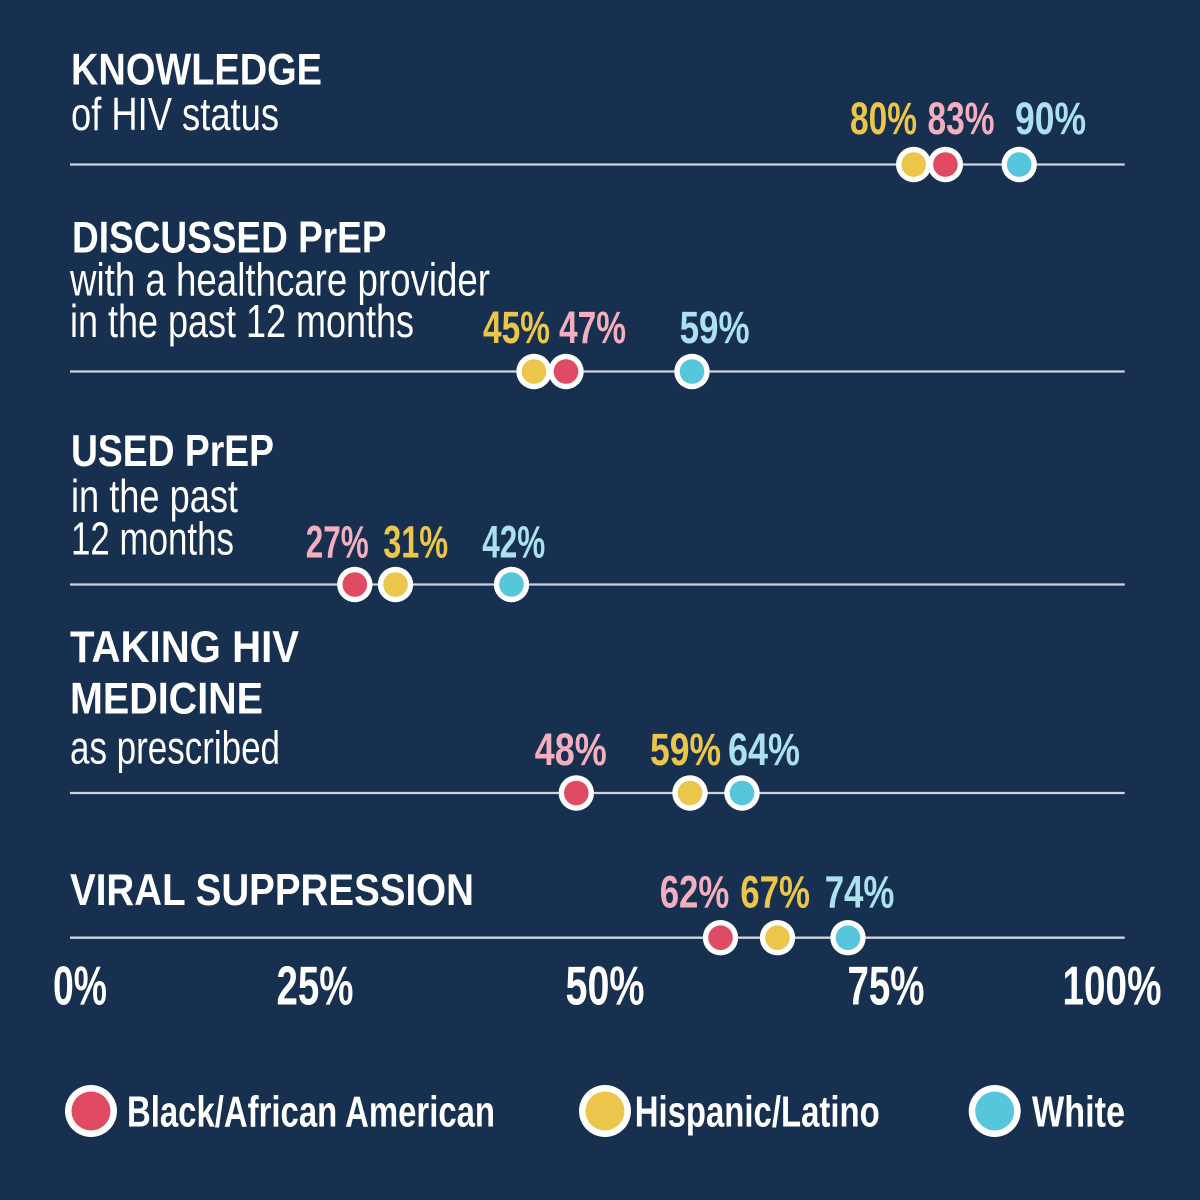  Describe the element at coordinates (175, 114) in the screenshot. I see `svg-text: of HIV status` at that location.